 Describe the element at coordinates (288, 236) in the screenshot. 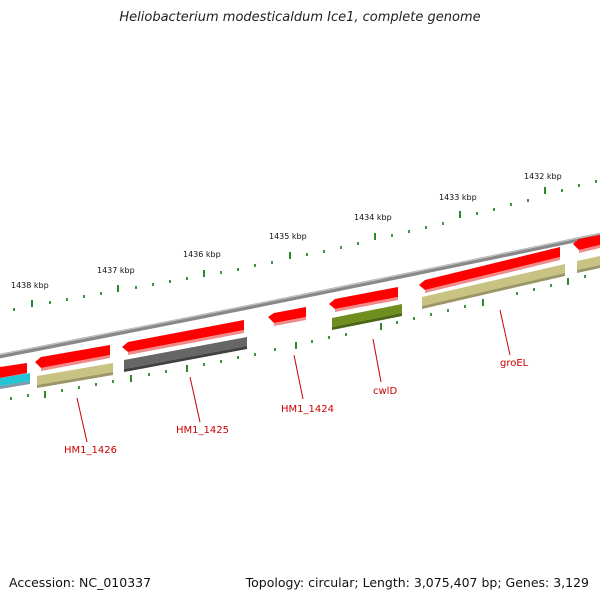

I see `kbp-label-1435: 1435 kbp` at that location.